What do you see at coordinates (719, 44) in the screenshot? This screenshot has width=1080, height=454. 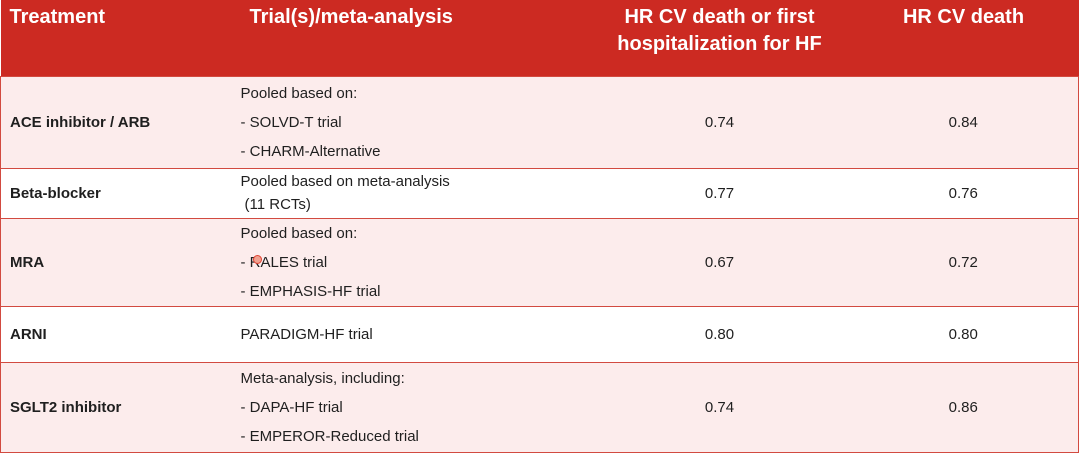 I see `header-hr-combined-line2: hospitalization for HF` at bounding box center [719, 44].